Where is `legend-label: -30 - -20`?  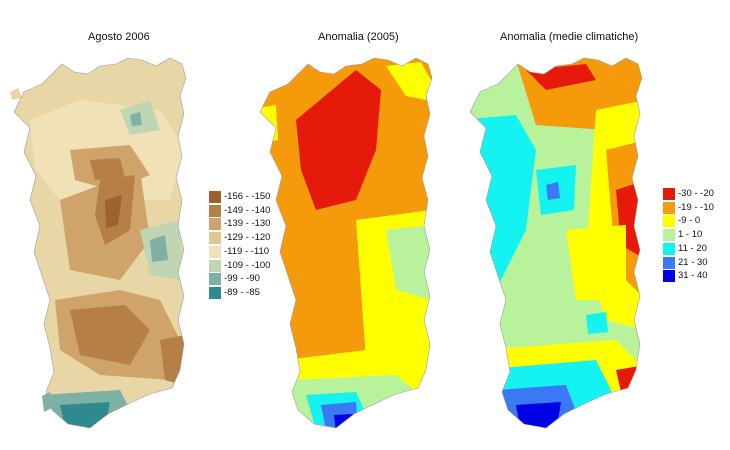 legend-label: -30 - -20 is located at coordinates (696, 193).